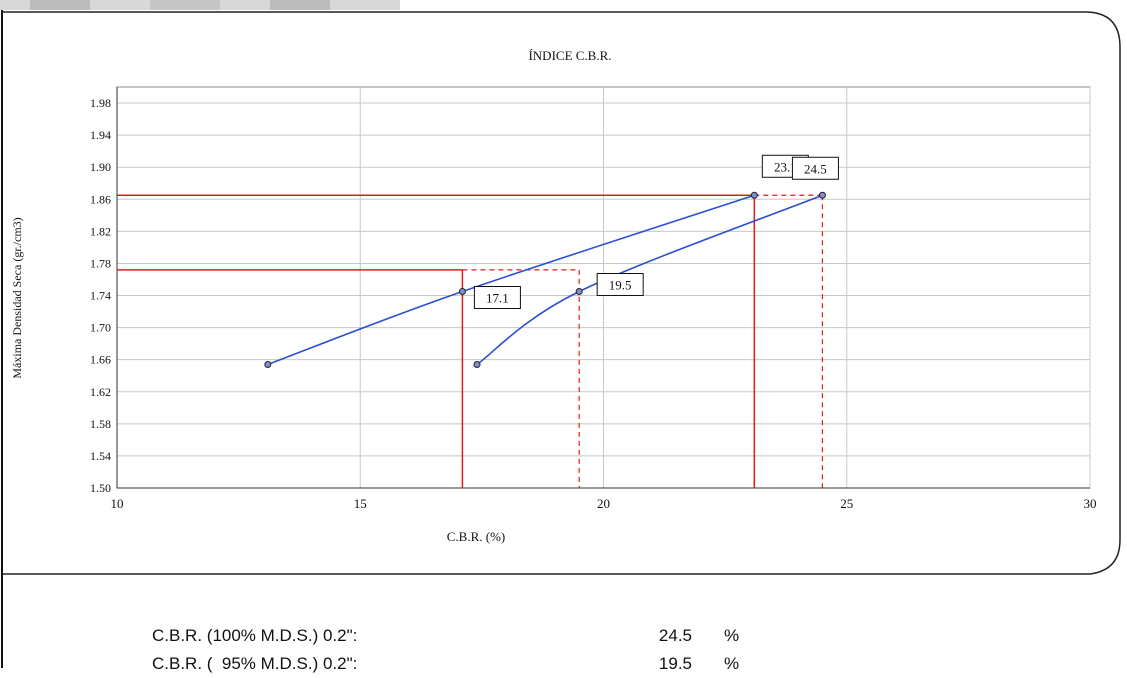 The width and height of the screenshot is (1127, 678). I want to click on y-tick-label: 1.50, so click(100, 488).